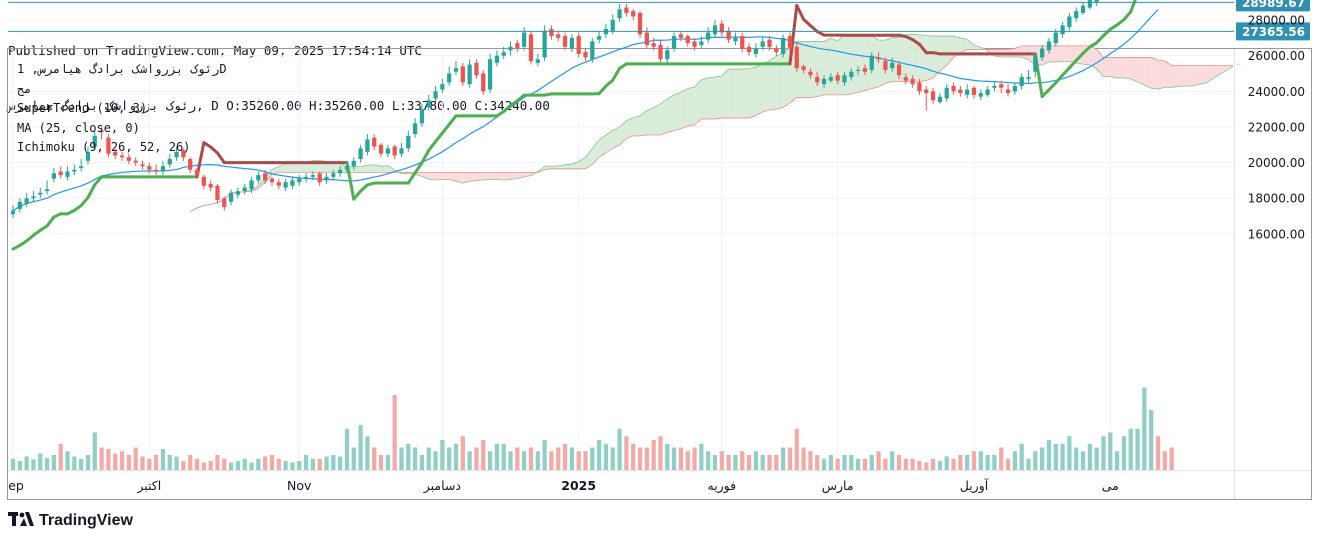 This screenshot has width=1320, height=541. What do you see at coordinates (1276, 199) in the screenshot?
I see `price-axis-label: 18000.00` at bounding box center [1276, 199].